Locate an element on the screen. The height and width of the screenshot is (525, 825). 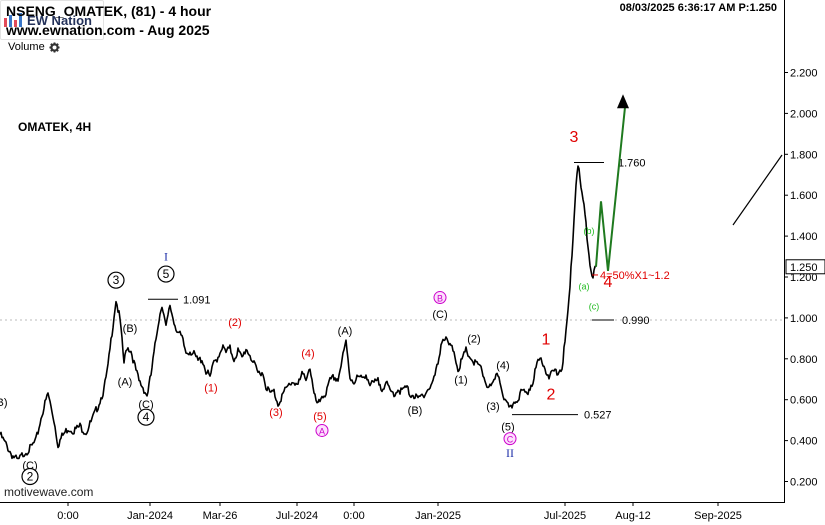
wave-label: 5 is located at coordinates (166, 274).